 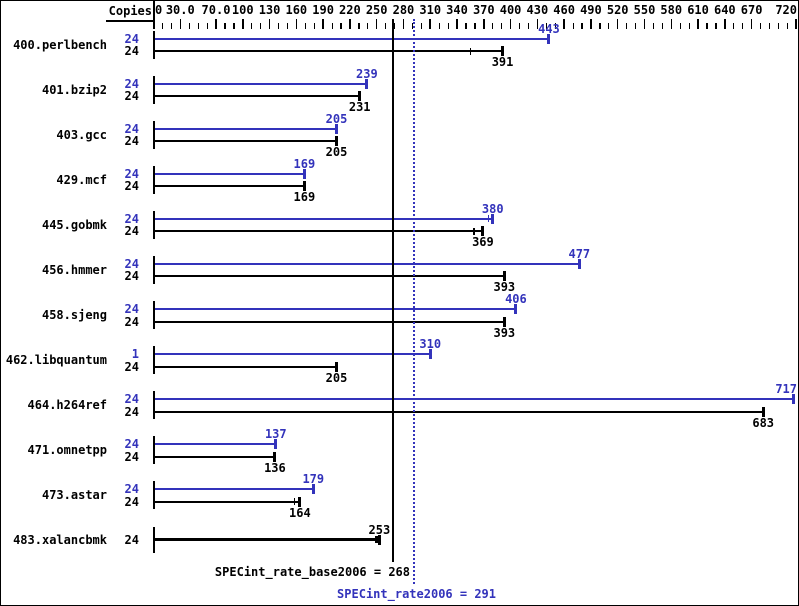 What do you see at coordinates (698, 10) in the screenshot?
I see `axis-tick-label: 610` at bounding box center [698, 10].